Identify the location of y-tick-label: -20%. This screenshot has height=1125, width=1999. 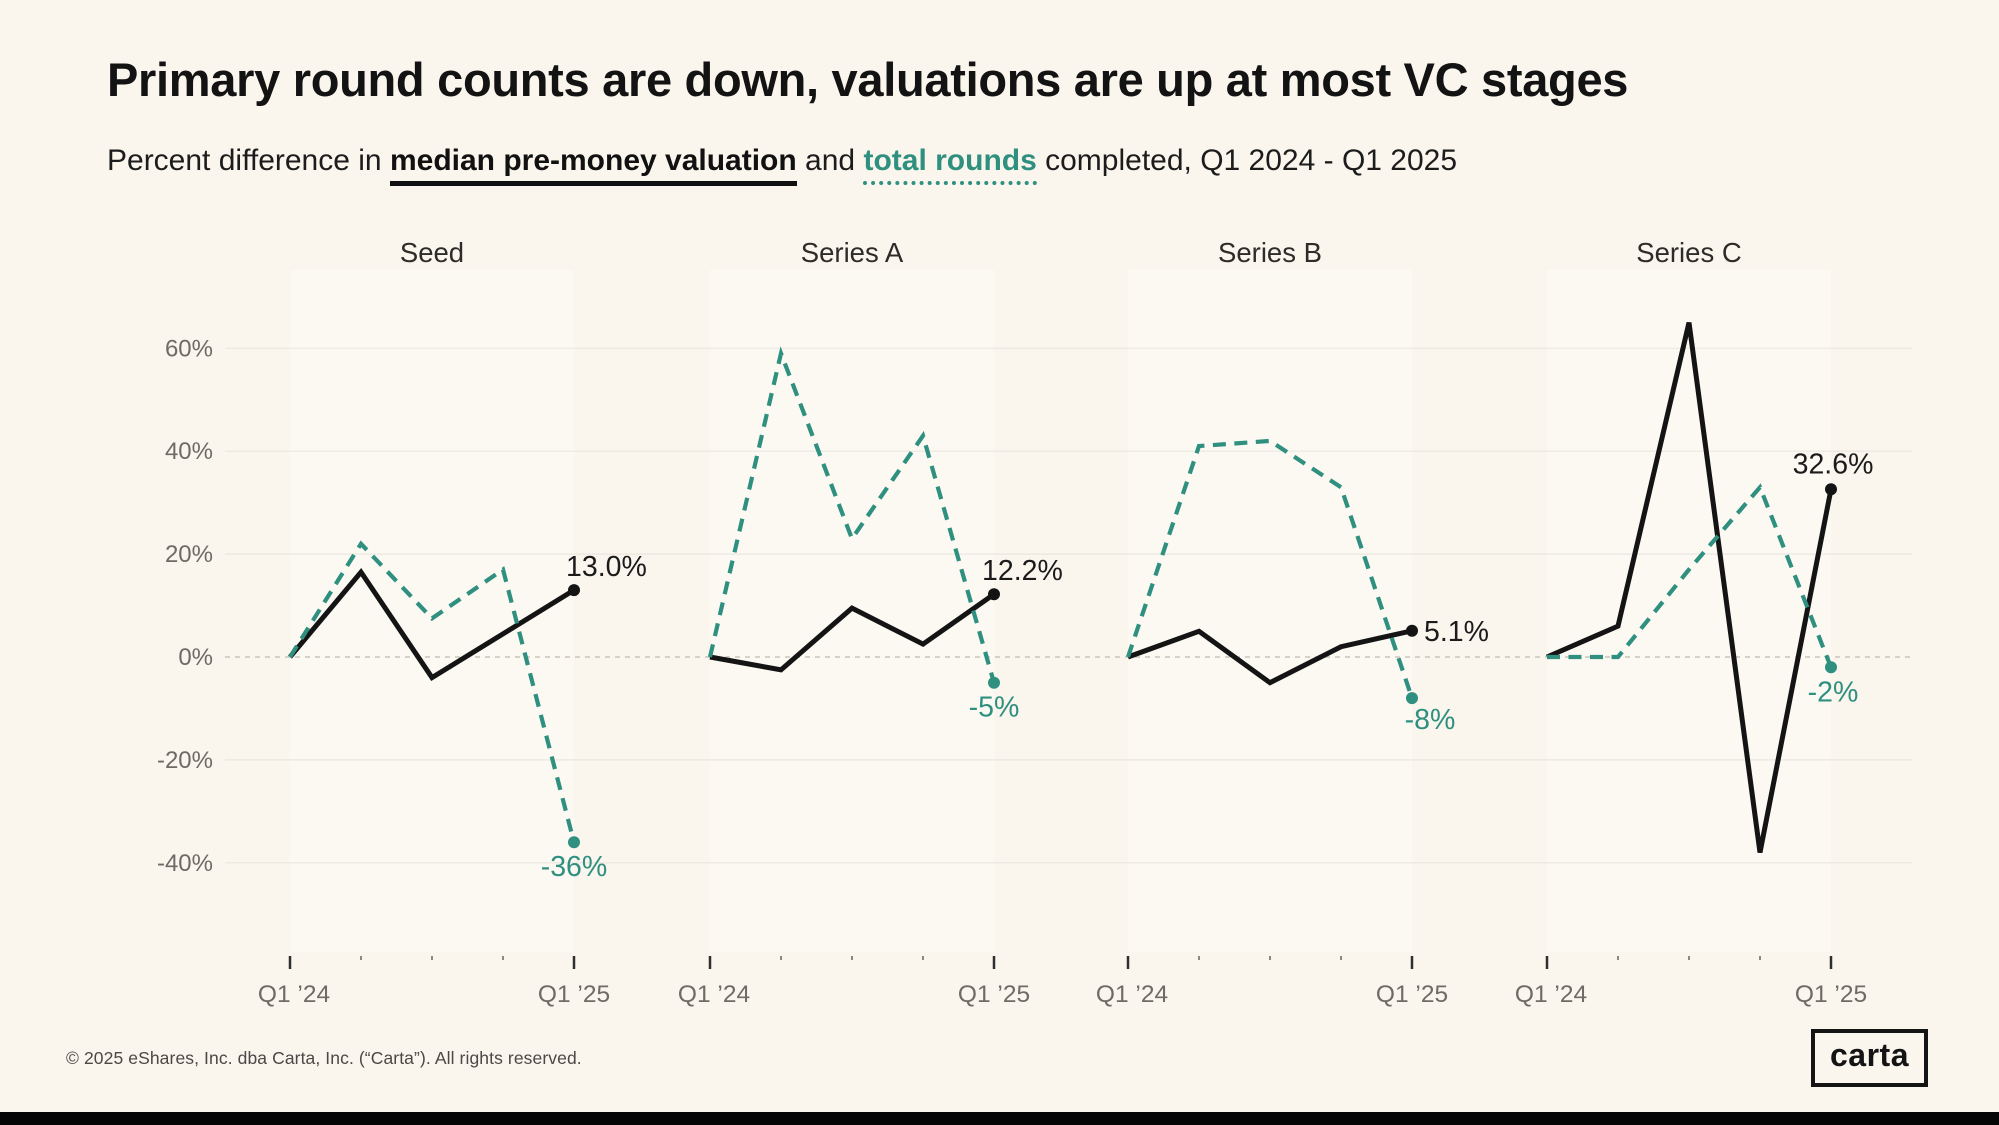
(185, 760).